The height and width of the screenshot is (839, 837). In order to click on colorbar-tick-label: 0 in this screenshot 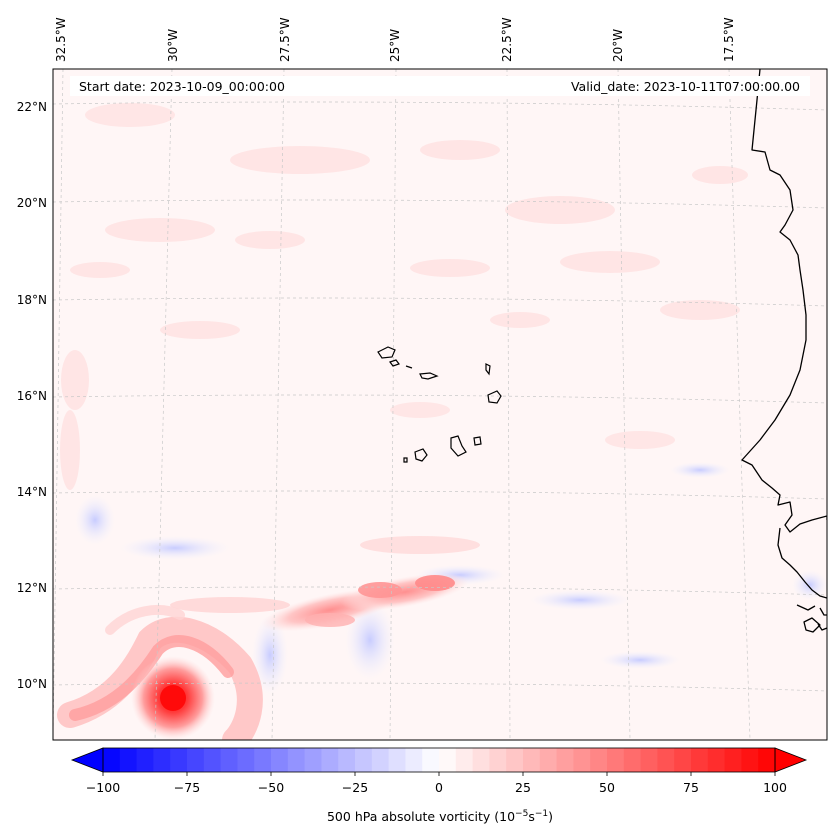, I will do `click(439, 787)`.